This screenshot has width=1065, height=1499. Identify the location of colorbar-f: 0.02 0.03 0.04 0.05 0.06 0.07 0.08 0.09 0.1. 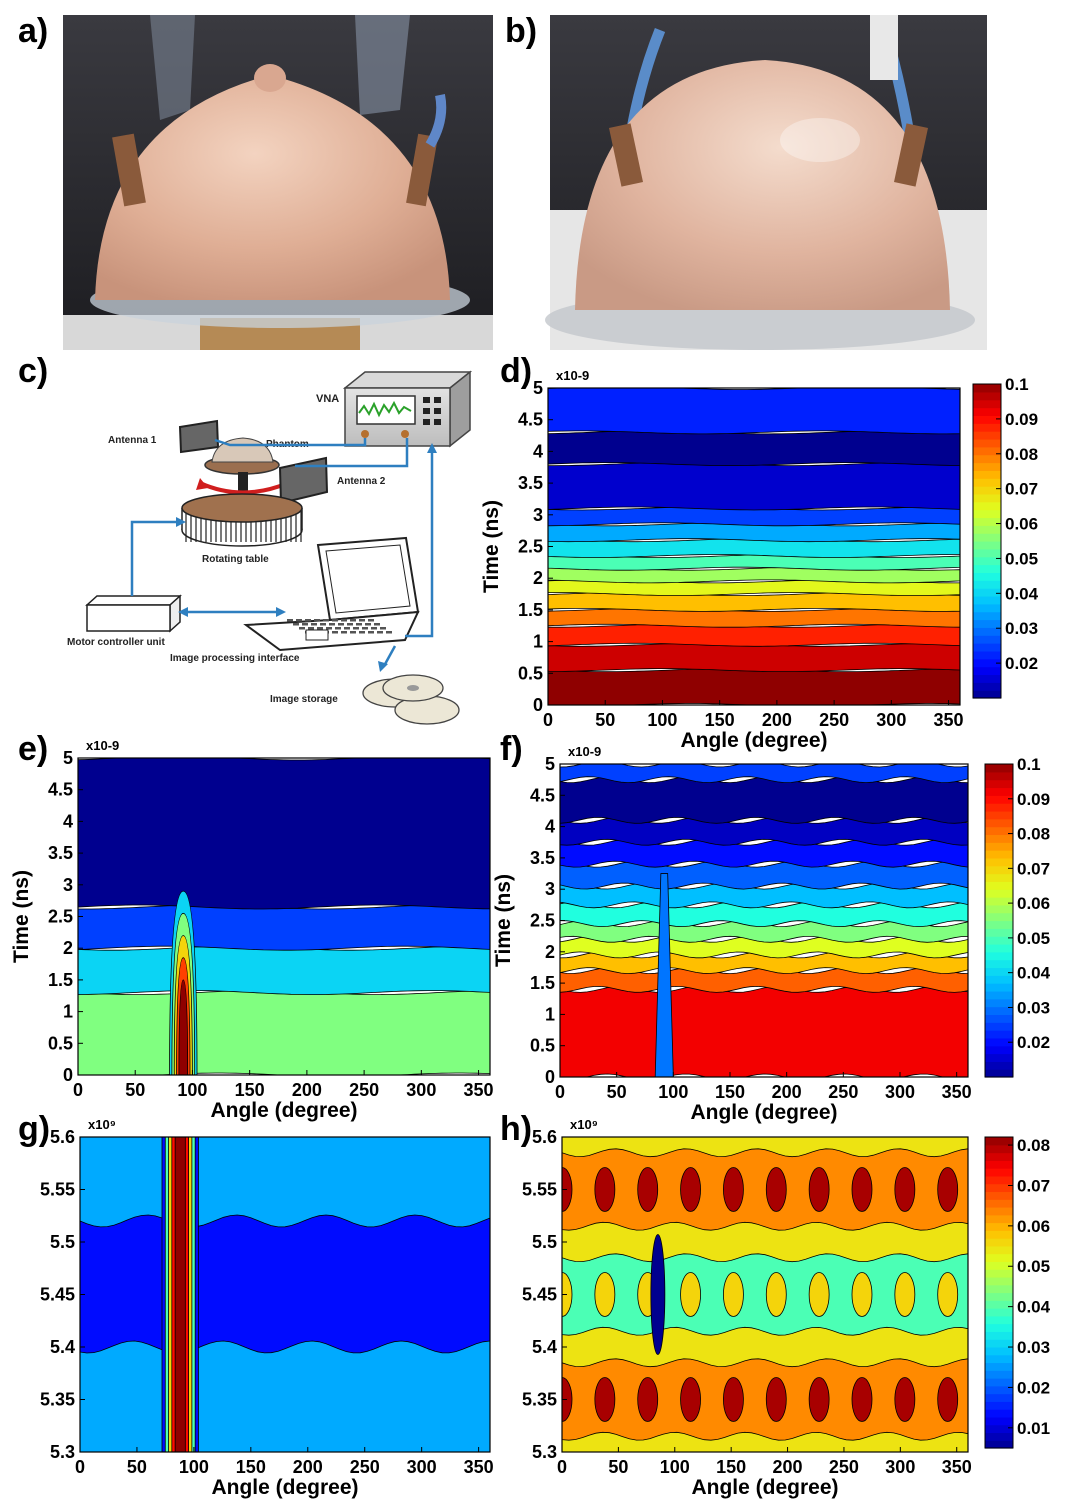
(1017, 916).